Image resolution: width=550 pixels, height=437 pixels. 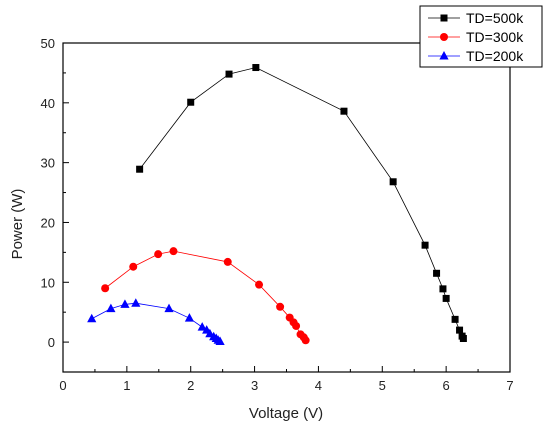 I want to click on y-tick-label: 10, so click(x=48, y=282).